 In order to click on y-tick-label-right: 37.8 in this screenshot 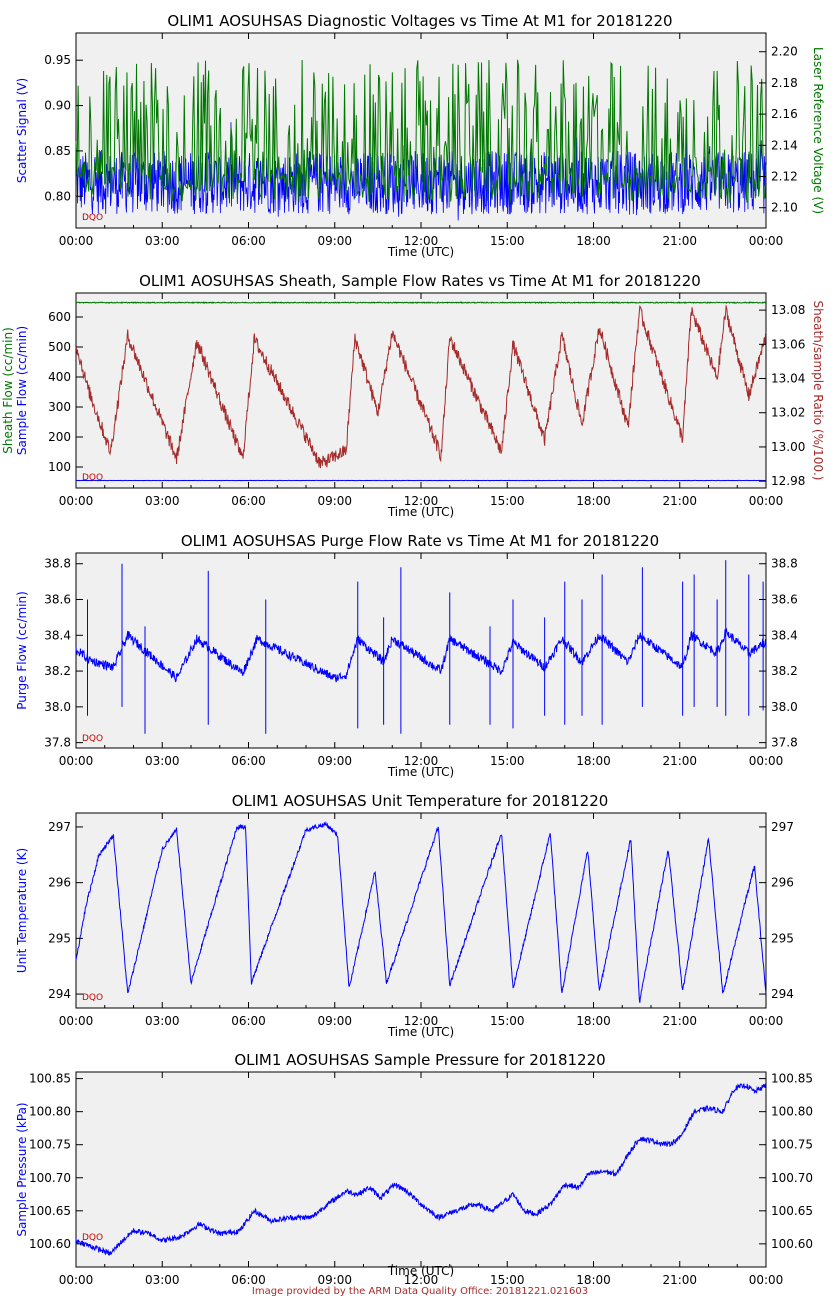, I will do `click(784, 743)`.